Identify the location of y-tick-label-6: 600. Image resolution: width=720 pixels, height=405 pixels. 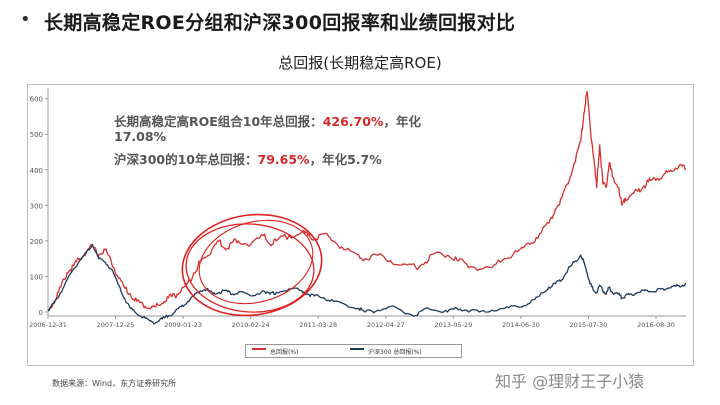
(36, 100).